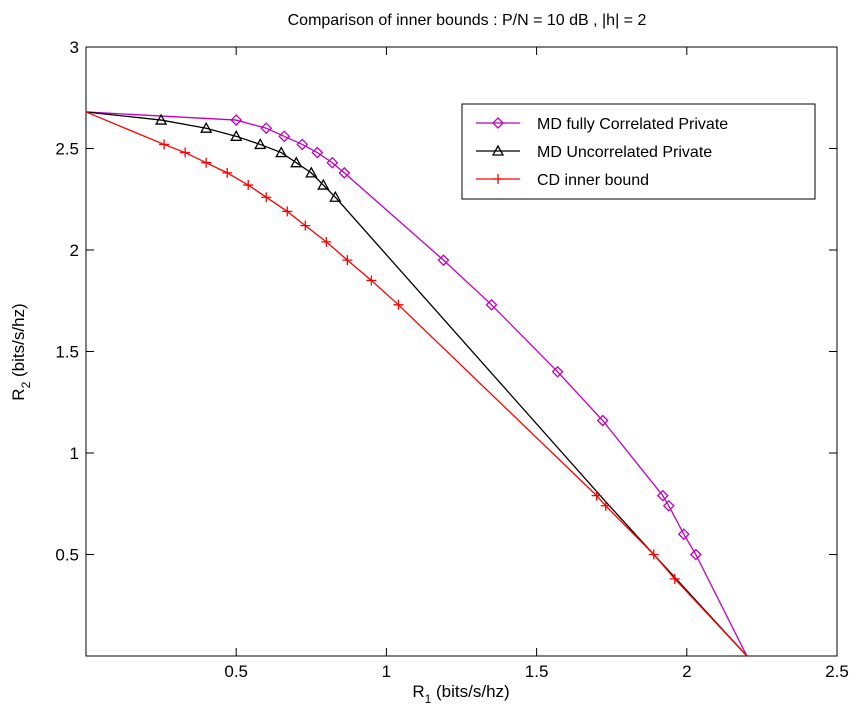 The width and height of the screenshot is (860, 714). I want to click on x-tick-label: 0.5, so click(236, 671).